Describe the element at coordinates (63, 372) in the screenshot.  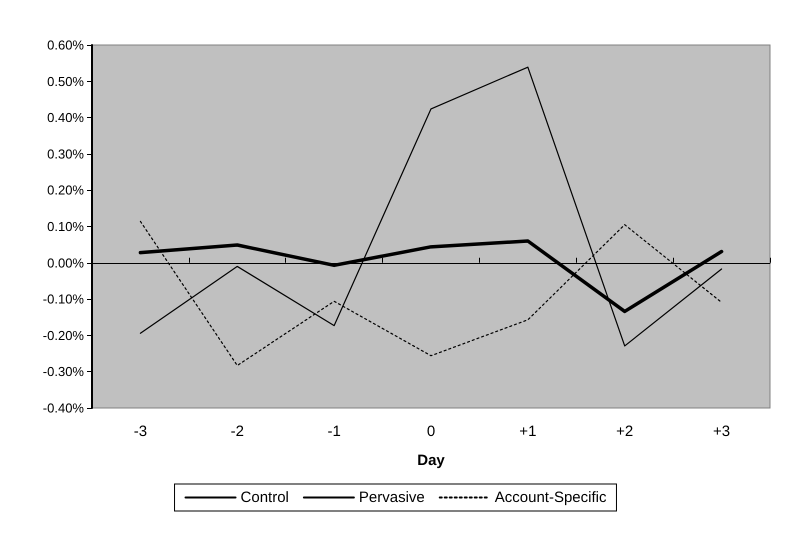
I see `y-tick-label: -0.30%` at that location.